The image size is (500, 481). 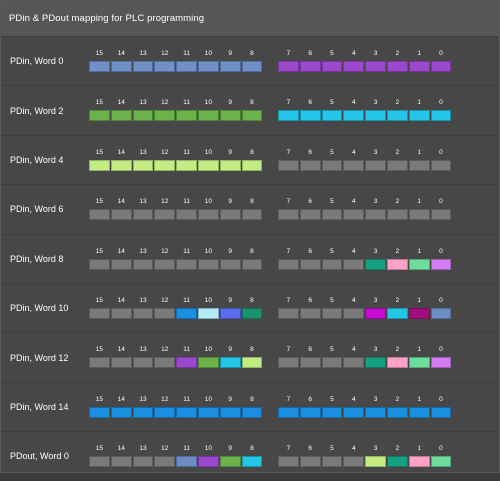 What do you see at coordinates (230, 313) in the screenshot?
I see `bit-cell-indigo` at bounding box center [230, 313].